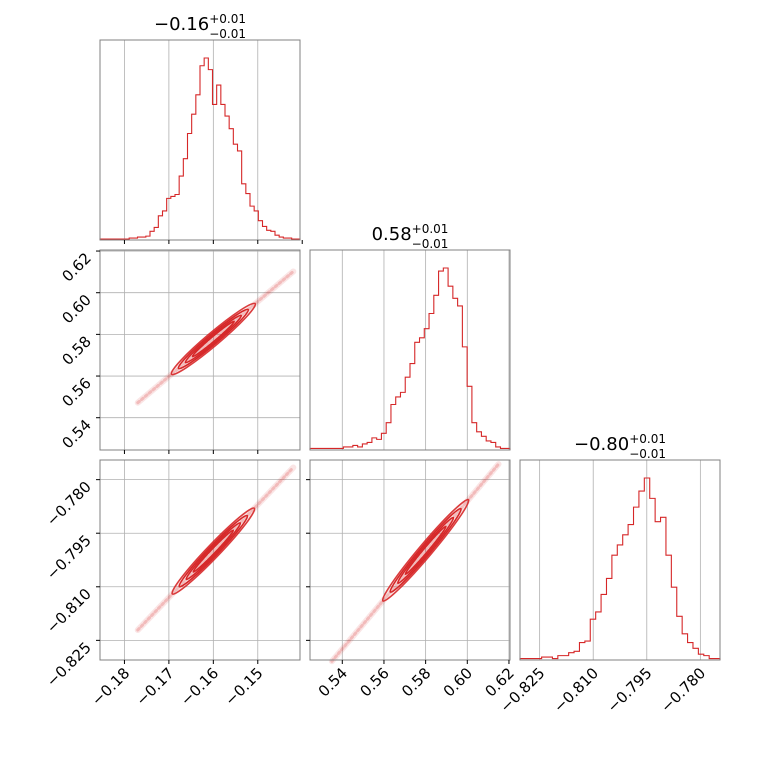 This screenshot has height=760, width=760. I want to click on hist-title-1: 0.58+0.01, so click(410, 233).